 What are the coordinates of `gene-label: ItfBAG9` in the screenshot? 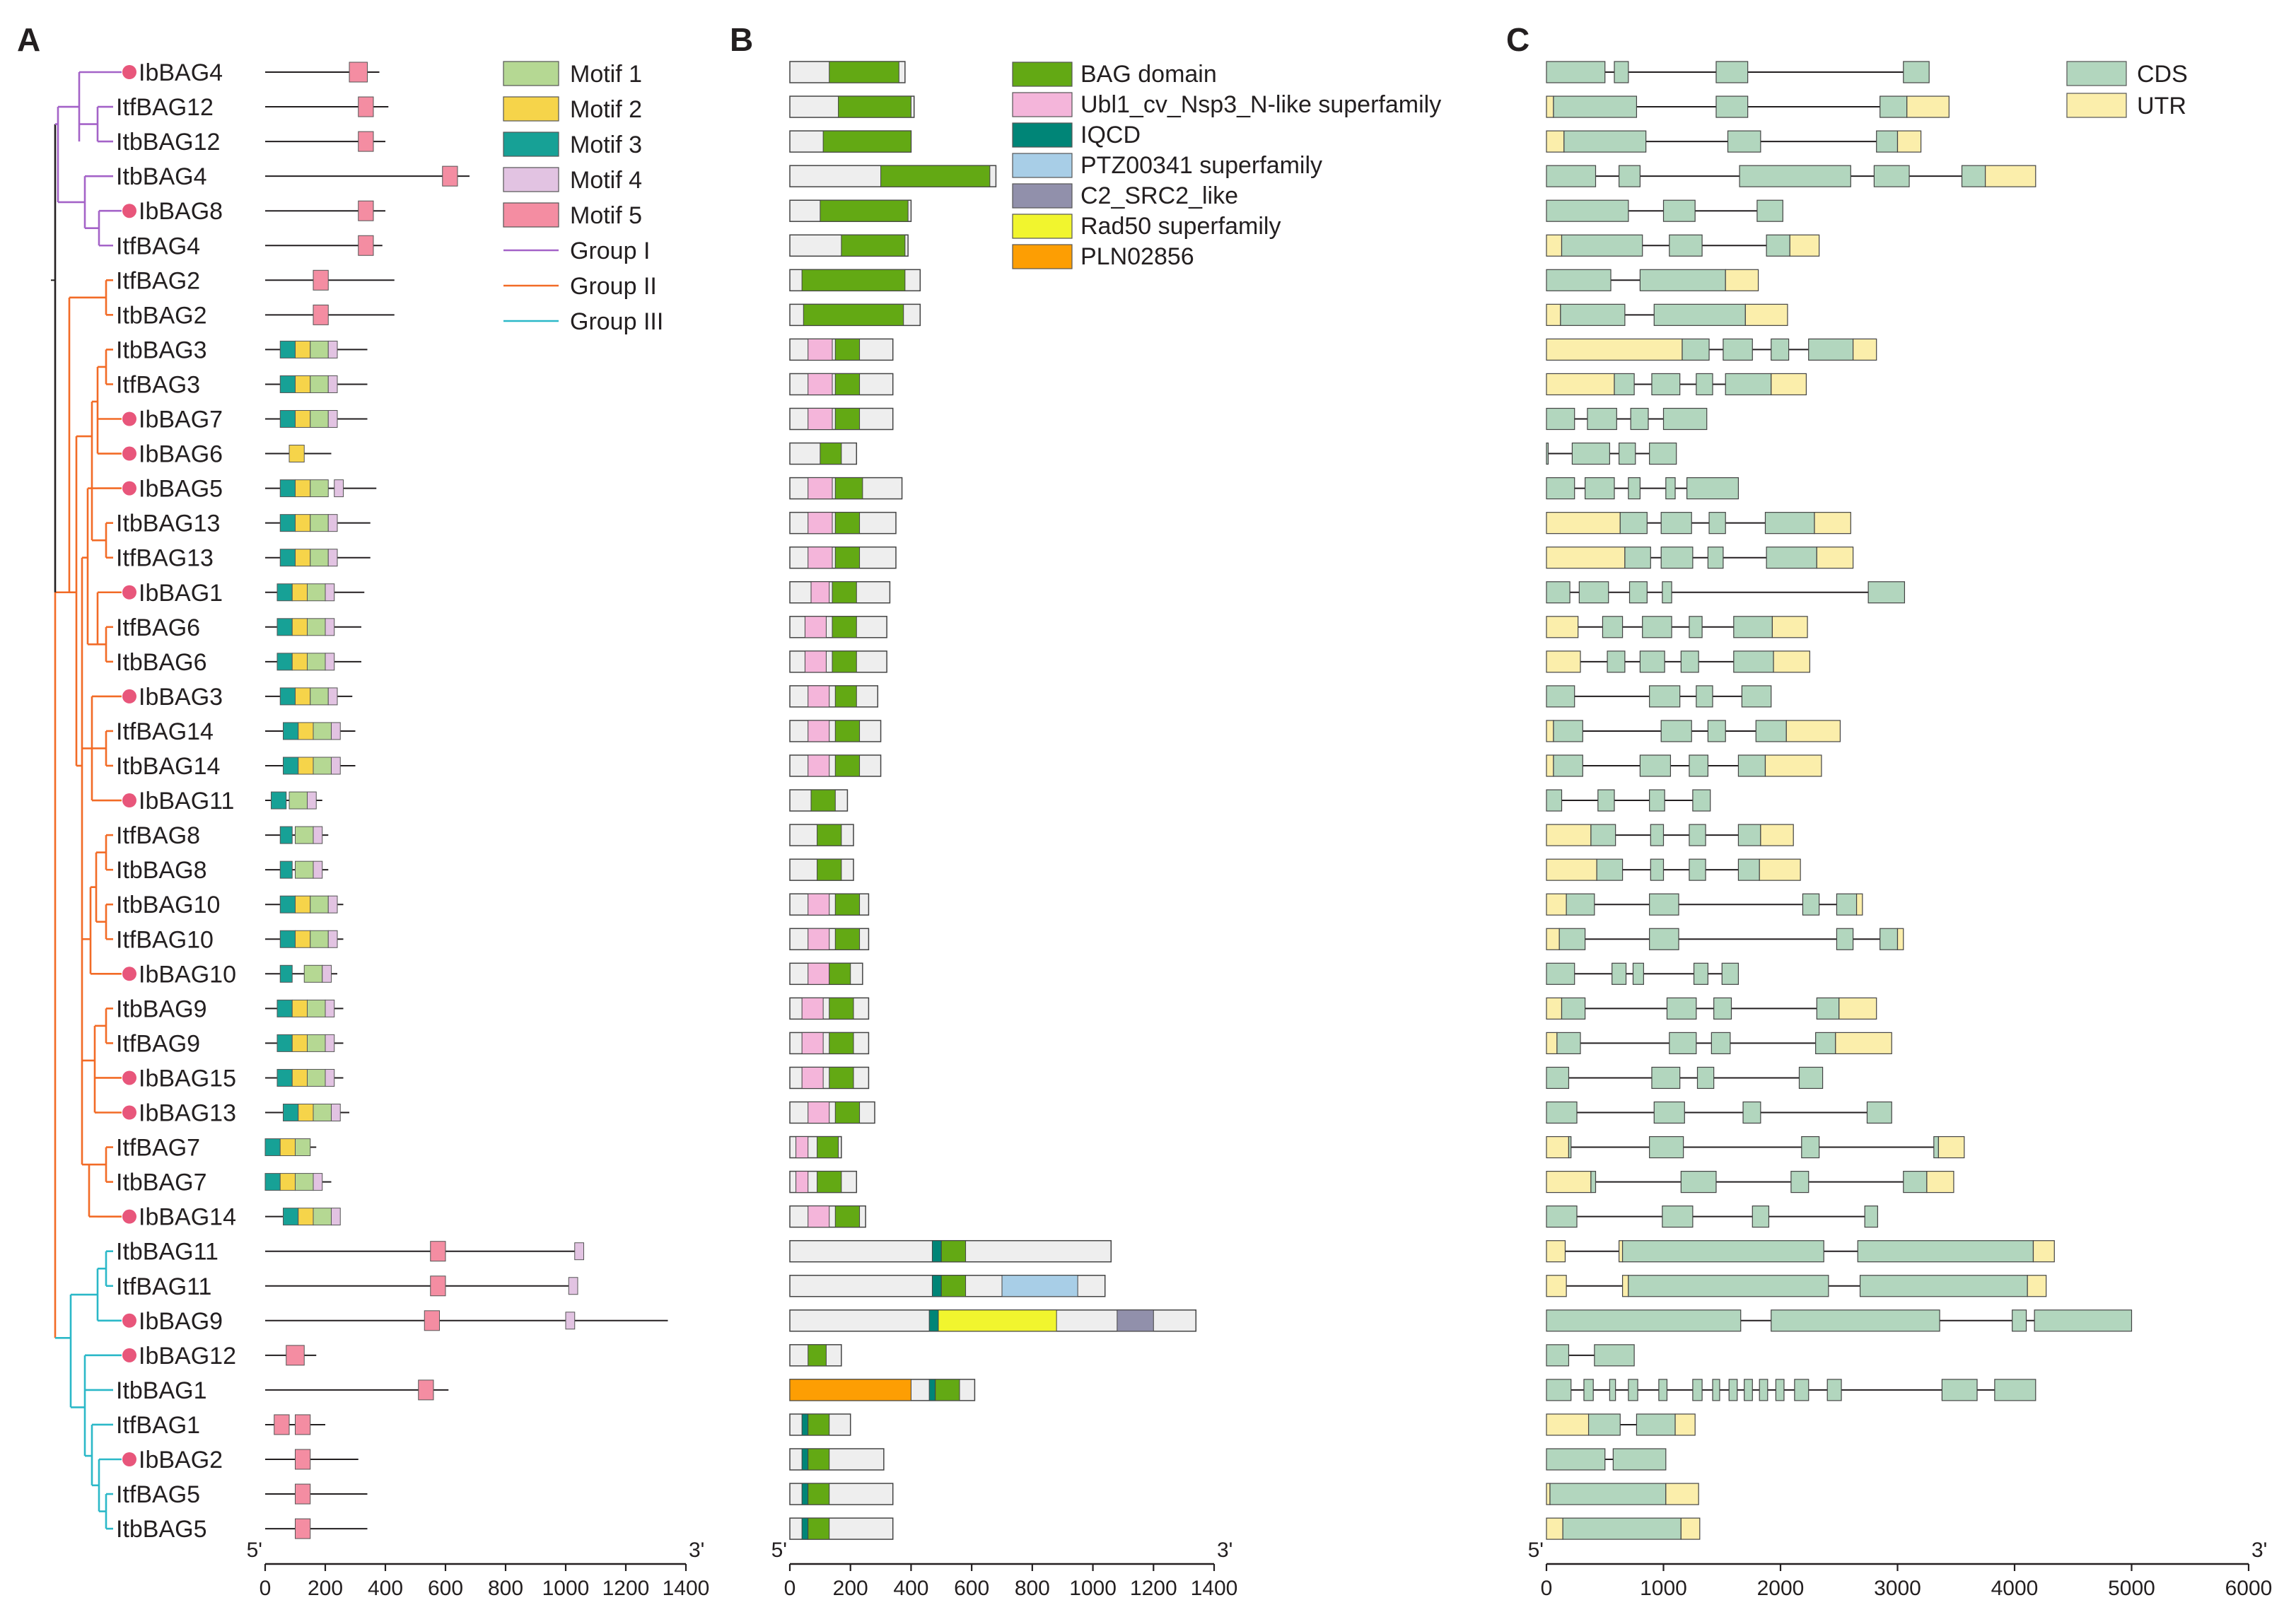 It's located at (158, 1043).